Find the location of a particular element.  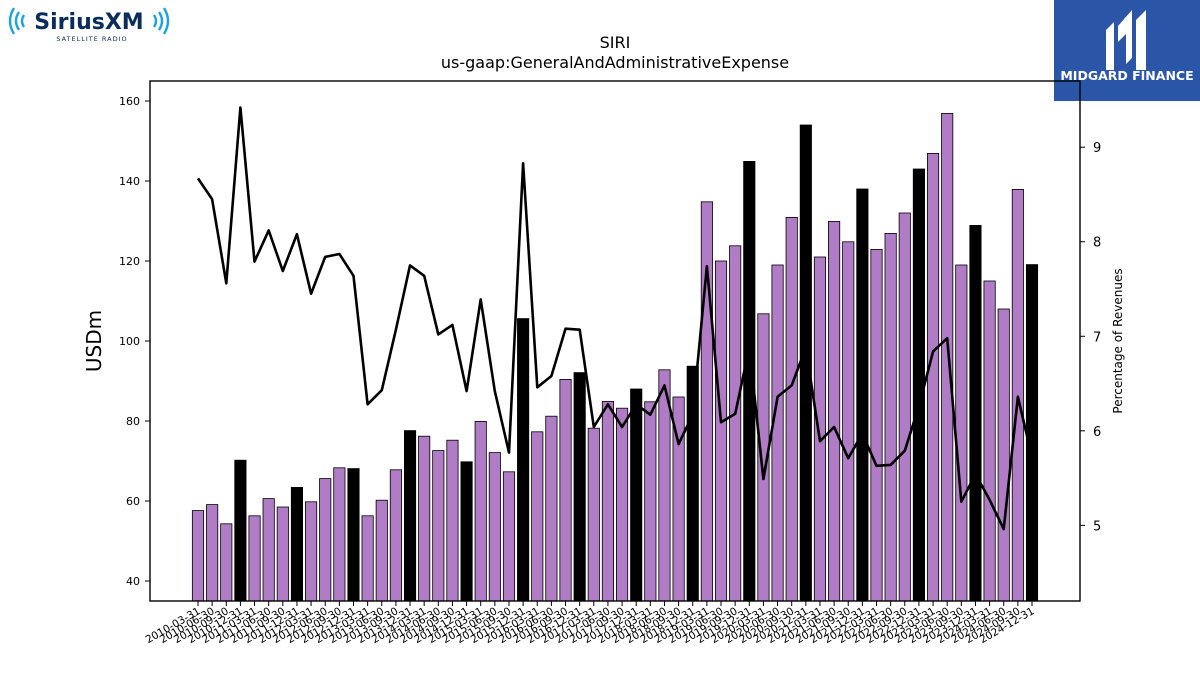

radio-waves-icon is located at coordinates (89, 21).